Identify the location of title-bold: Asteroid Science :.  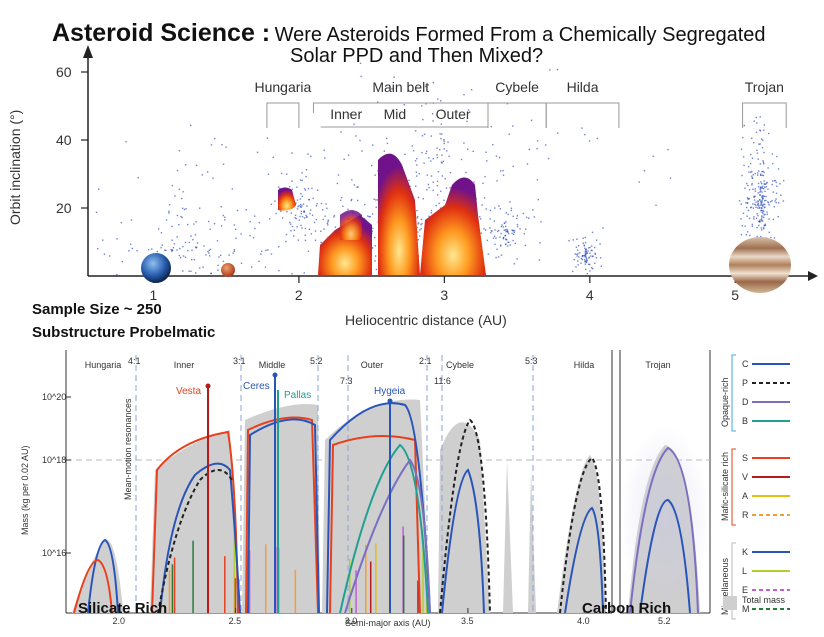
(161, 33).